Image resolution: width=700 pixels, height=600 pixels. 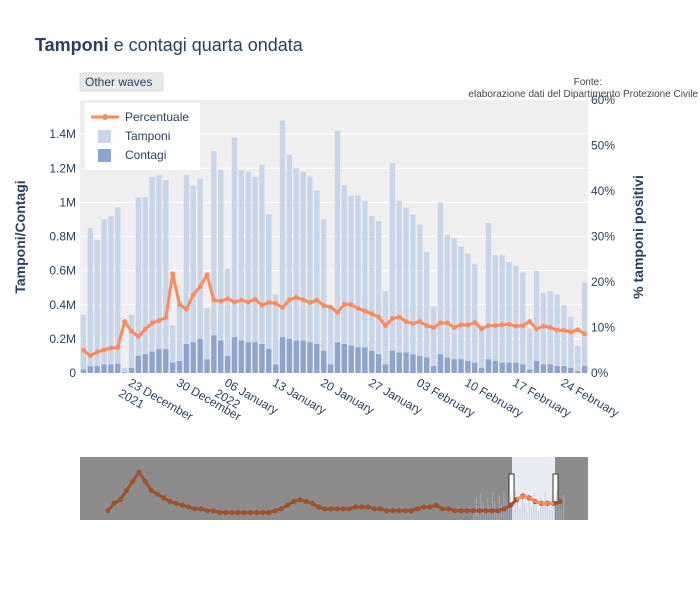 What do you see at coordinates (62, 134) in the screenshot?
I see `y-left-tick-label: 1.4M` at bounding box center [62, 134].